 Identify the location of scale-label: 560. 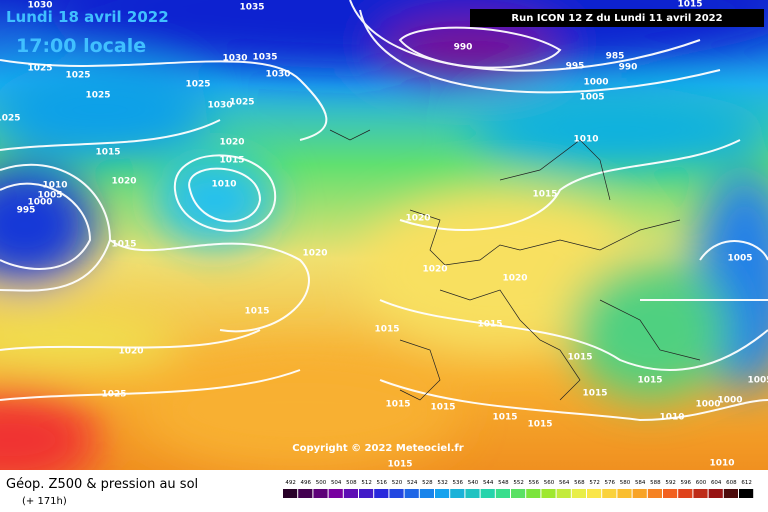
(549, 483).